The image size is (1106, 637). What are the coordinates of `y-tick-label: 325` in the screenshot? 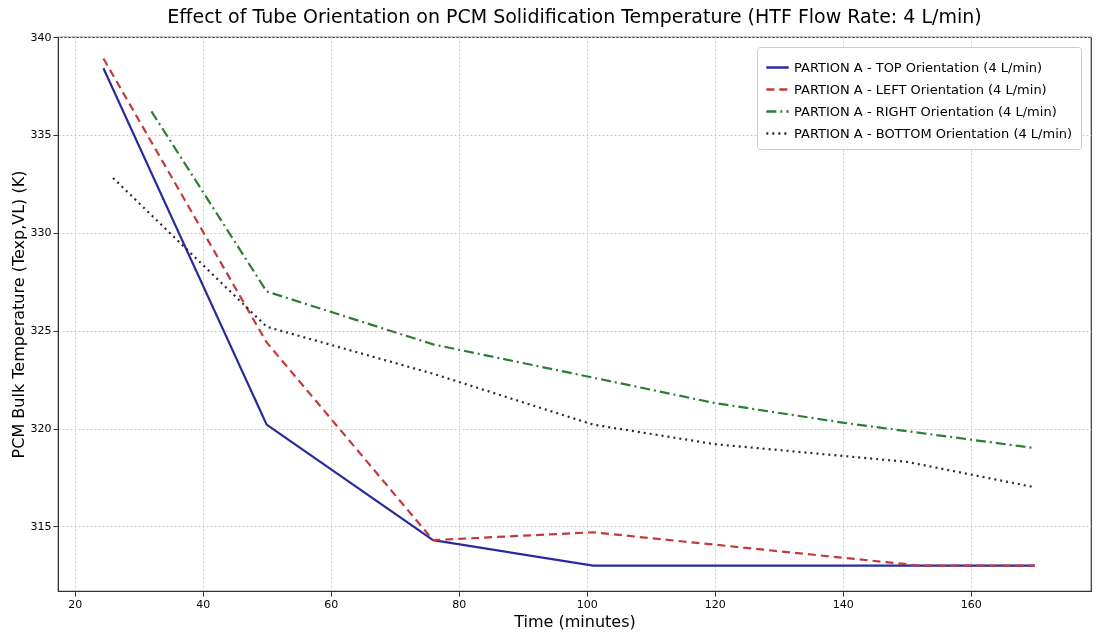 It's located at (41, 331).